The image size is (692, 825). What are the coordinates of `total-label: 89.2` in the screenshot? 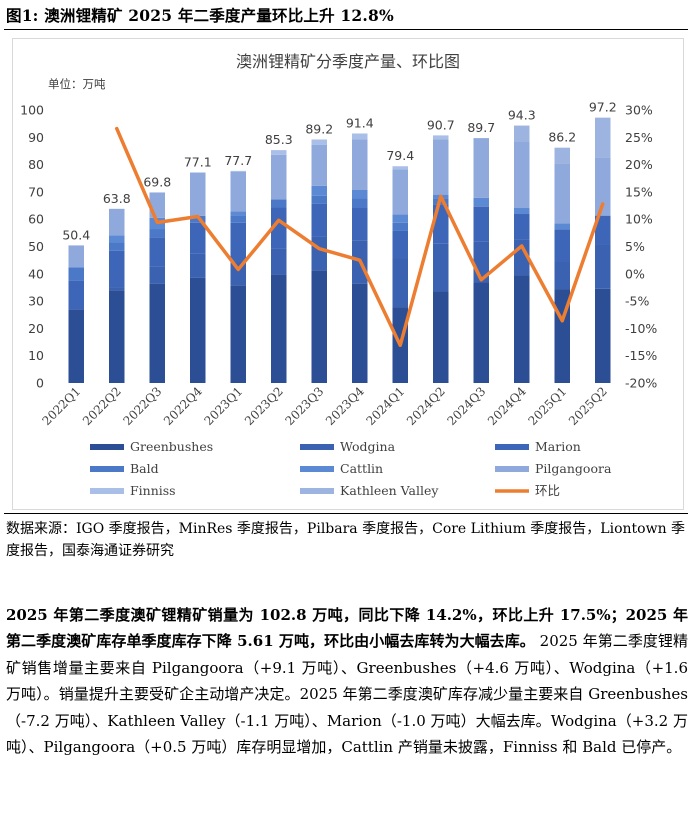 It's located at (319, 128).